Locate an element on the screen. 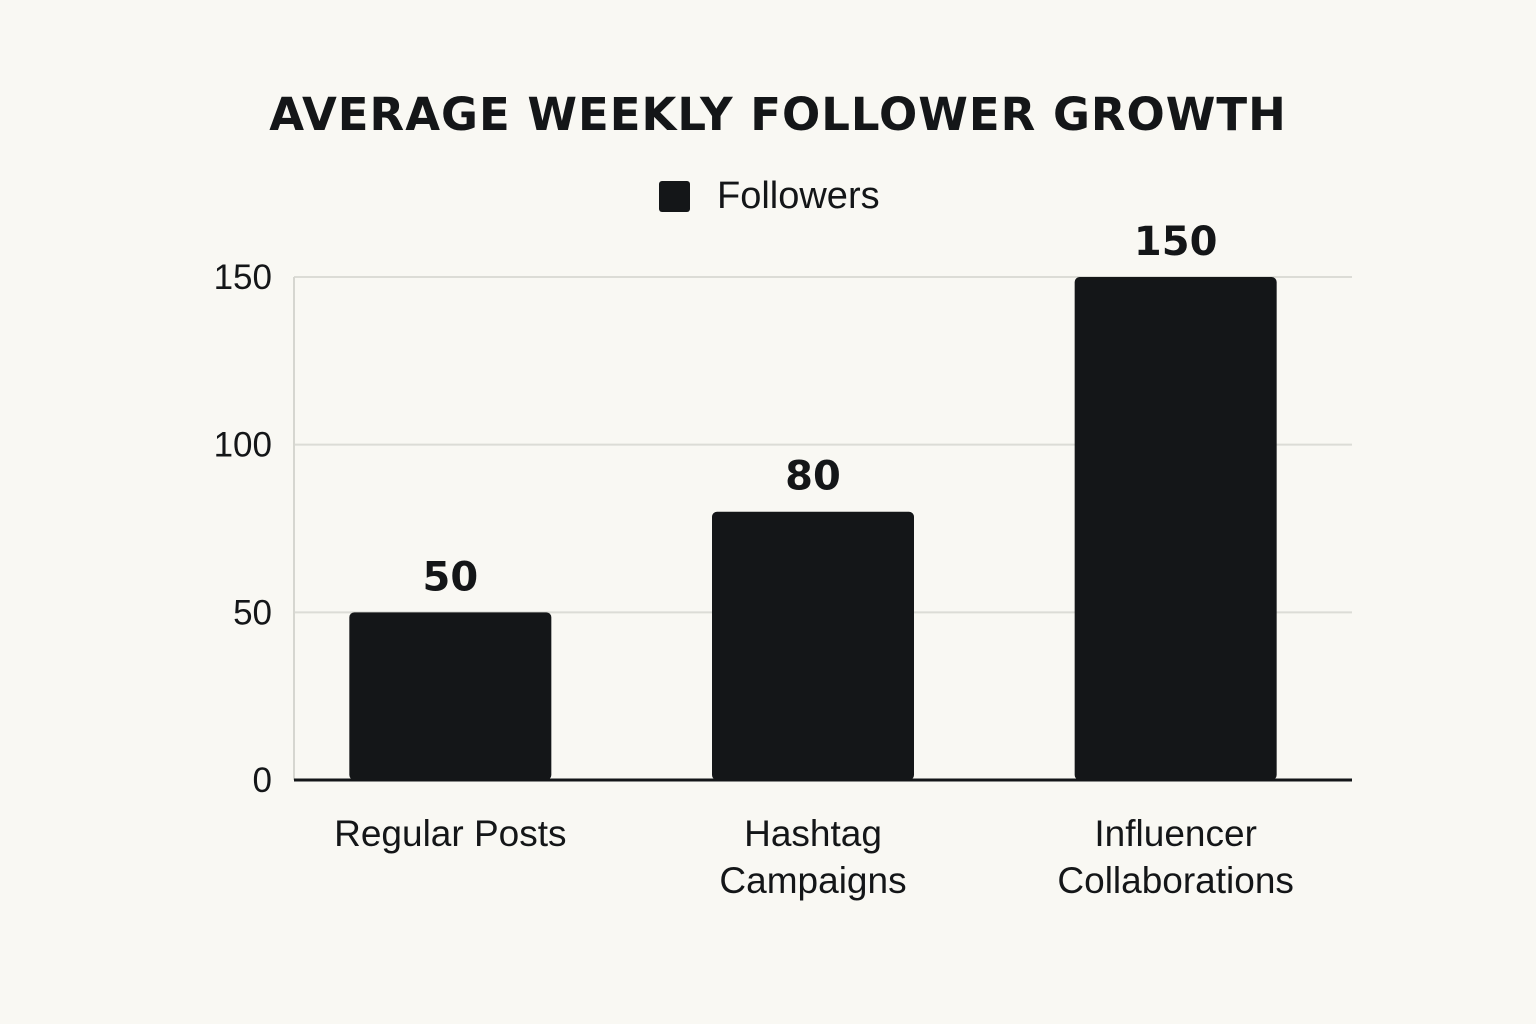 This screenshot has height=1024, width=1536. y-tick-label: 50 is located at coordinates (252, 612).